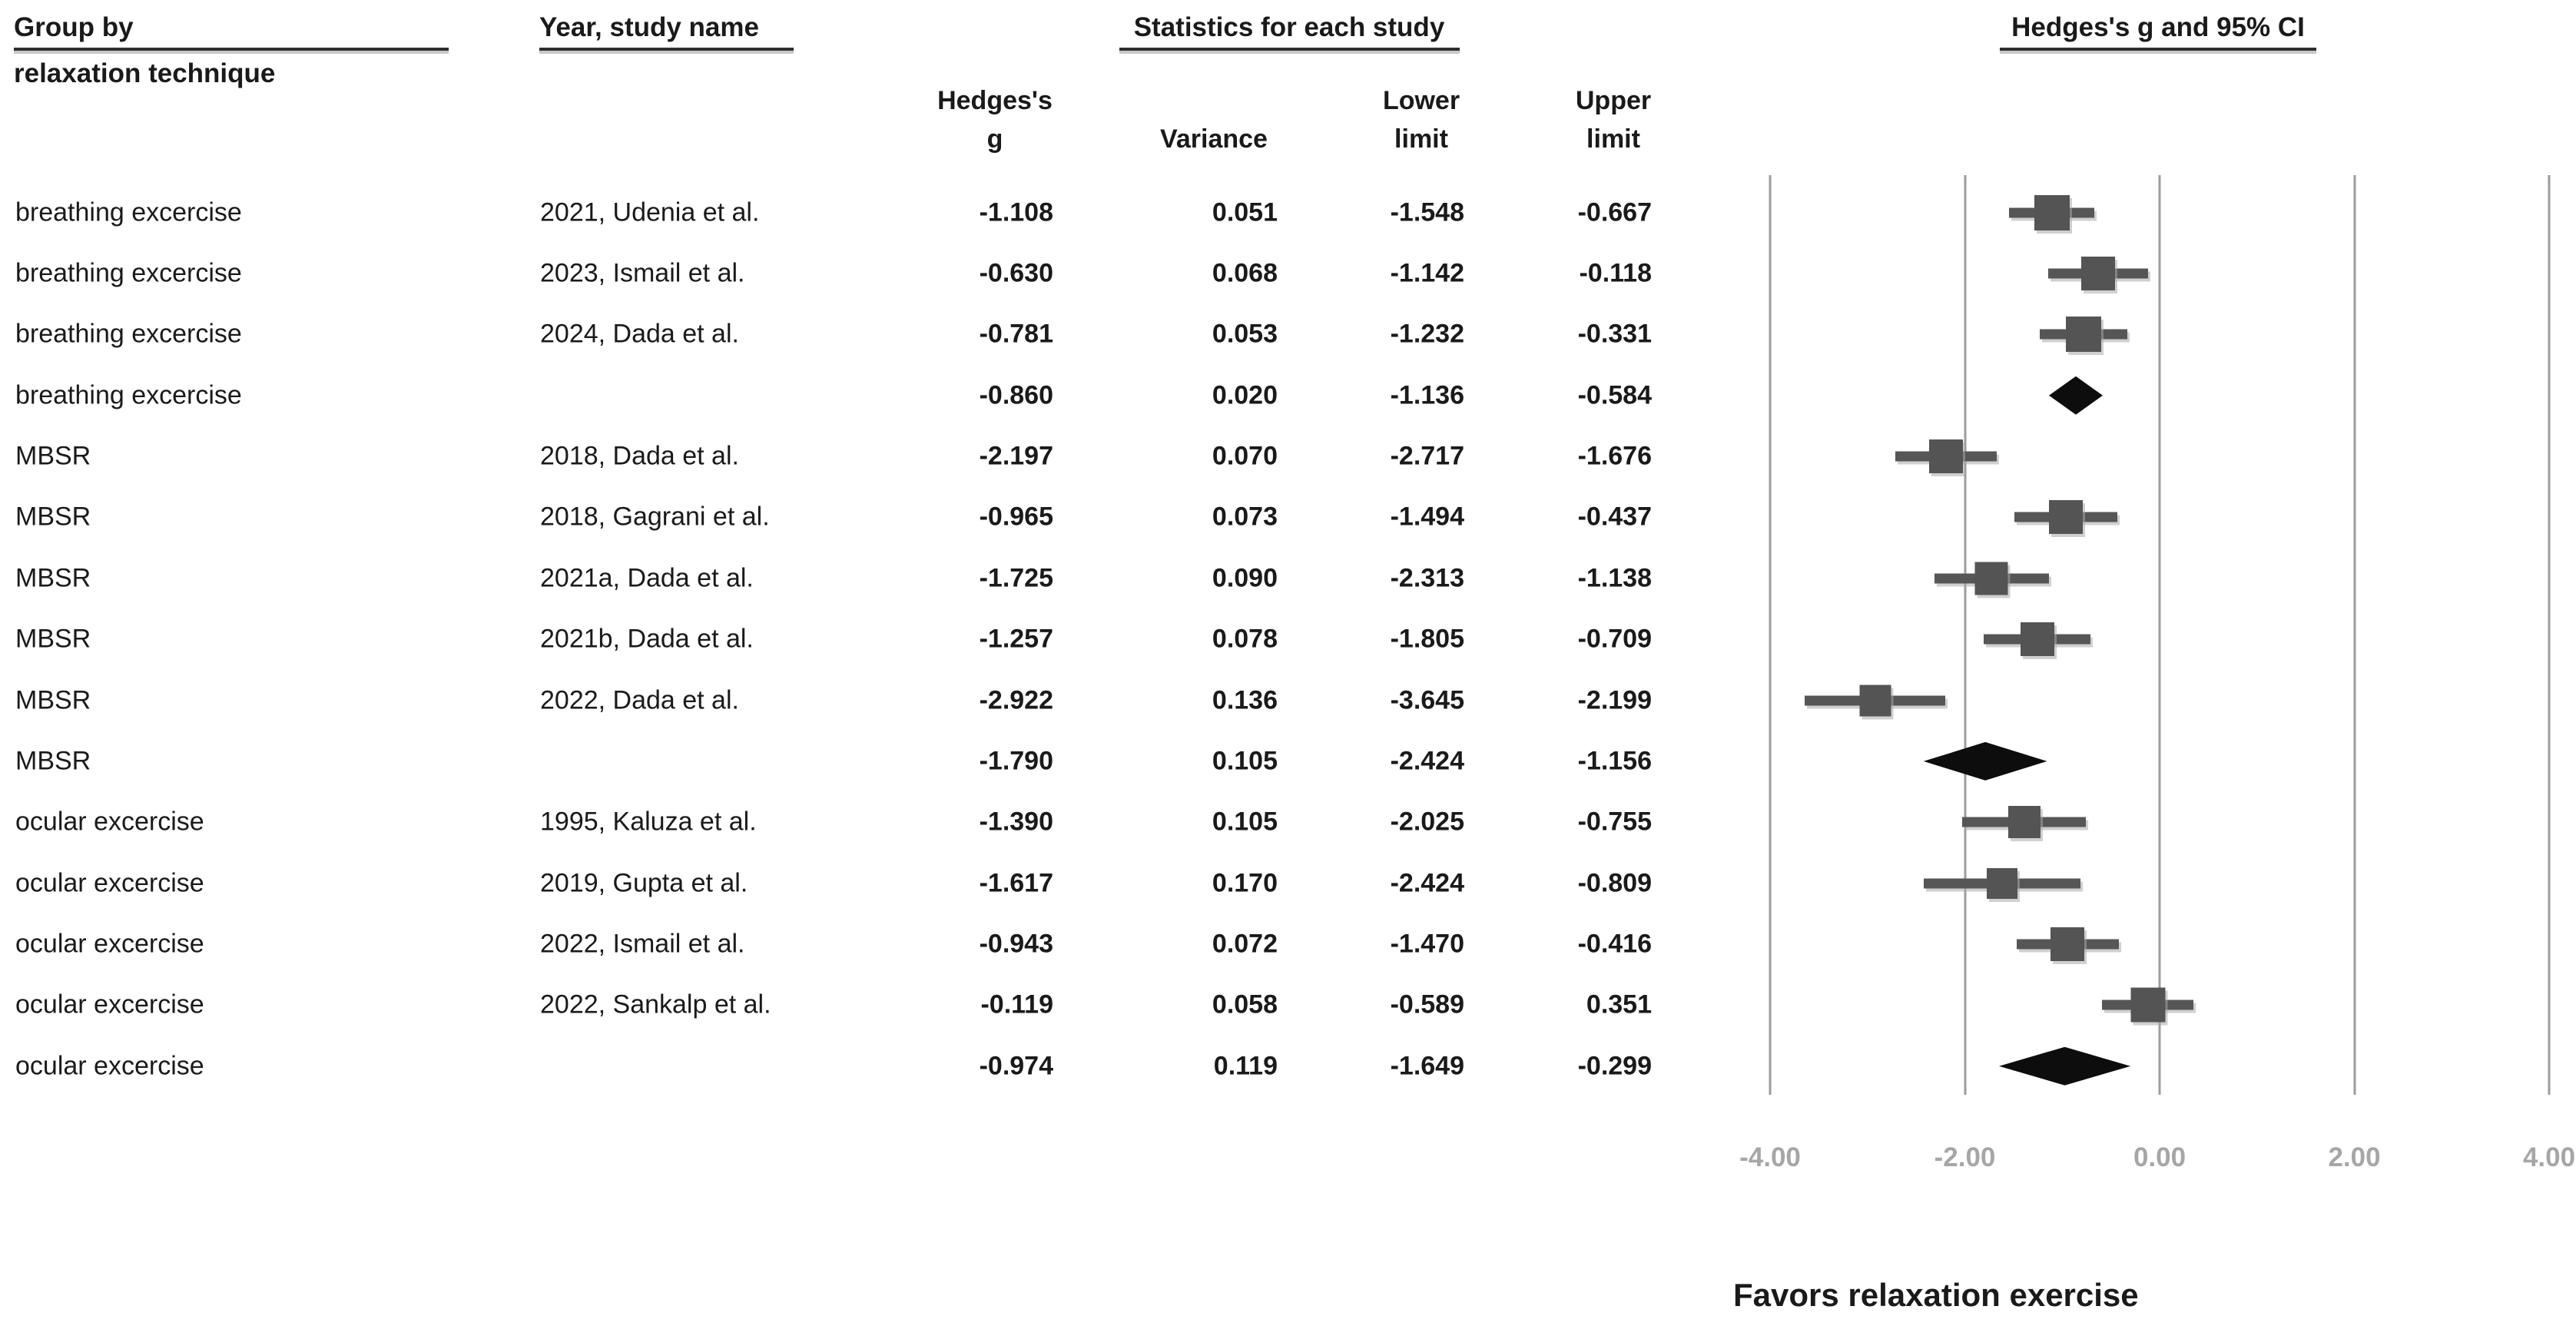  I want to click on study-label: 1995, Kaluza et al., so click(648, 822).